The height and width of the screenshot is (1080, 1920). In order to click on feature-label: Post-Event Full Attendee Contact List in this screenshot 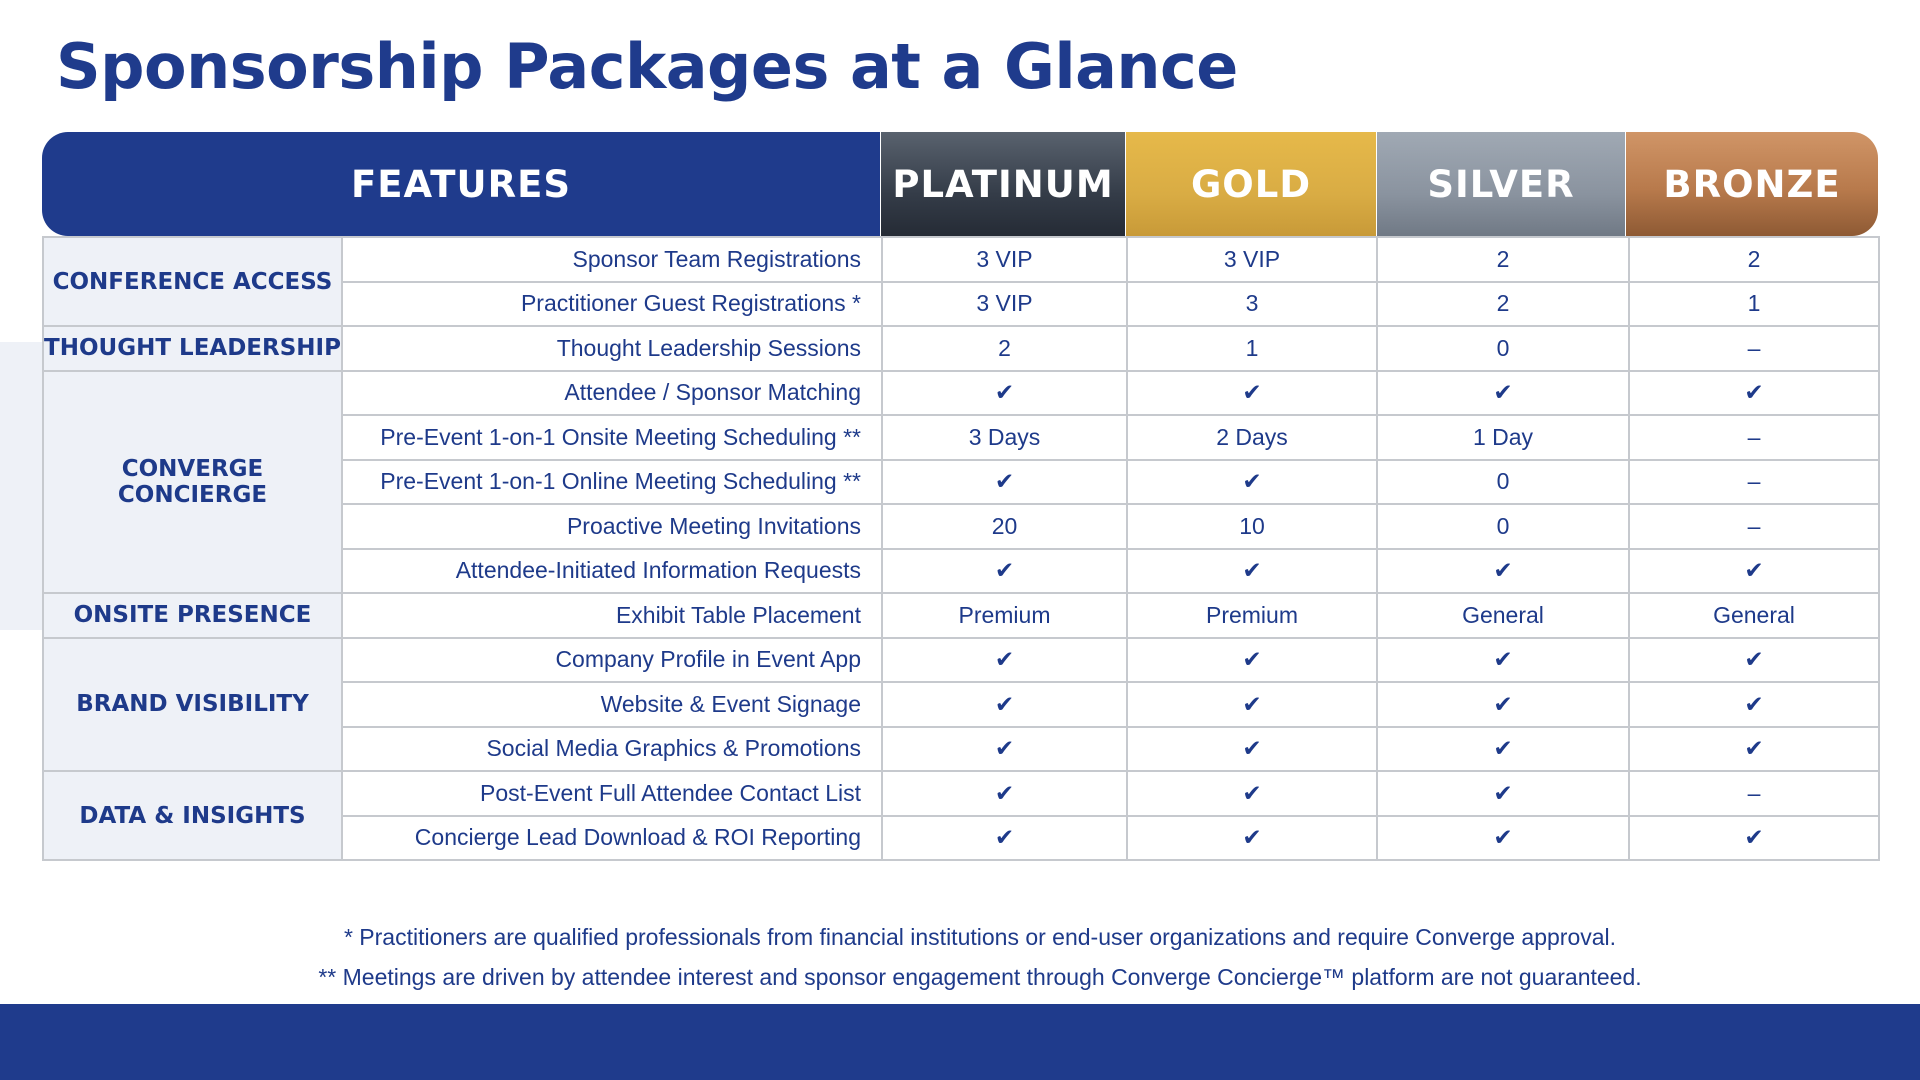, I will do `click(612, 793)`.